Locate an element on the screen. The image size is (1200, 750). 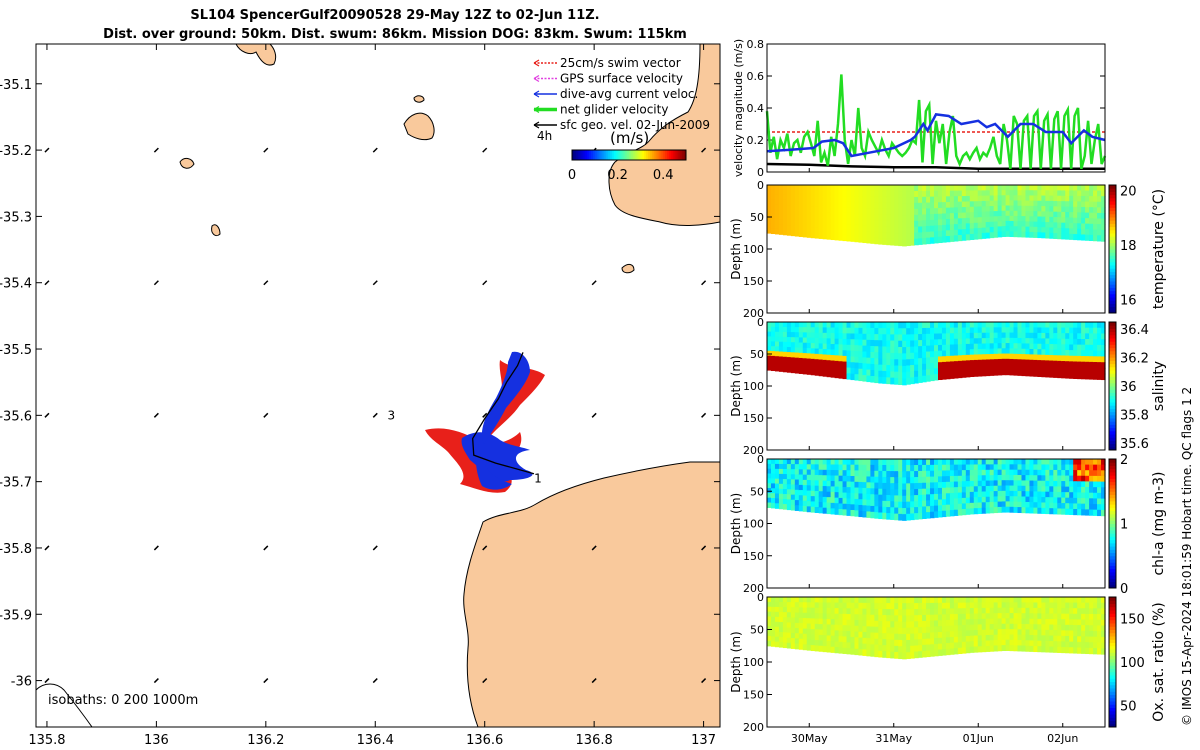
temperature-colorbar-cell is located at coordinates (1112, 251).